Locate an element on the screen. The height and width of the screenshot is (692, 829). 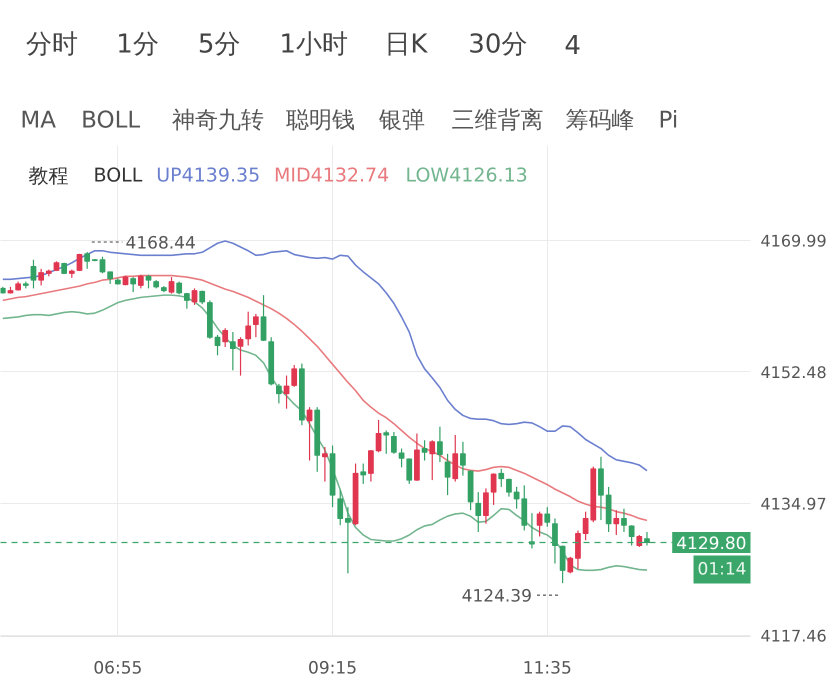
legend-title: BOLL is located at coordinates (118, 175).